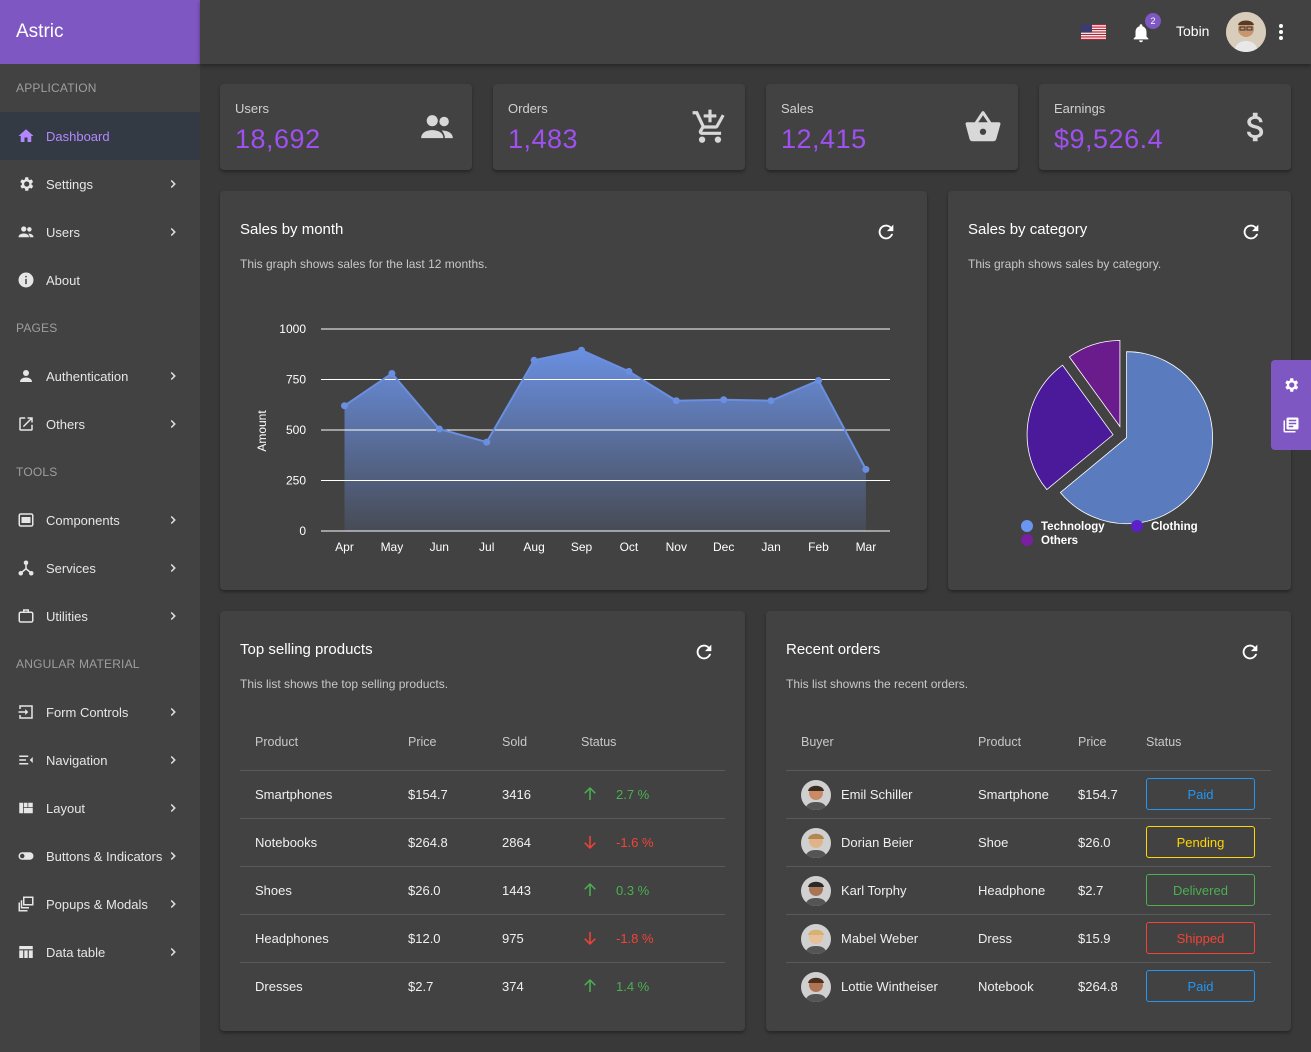 The image size is (1311, 1052). What do you see at coordinates (56, 88) in the screenshot?
I see `section-application: APPLICATION` at bounding box center [56, 88].